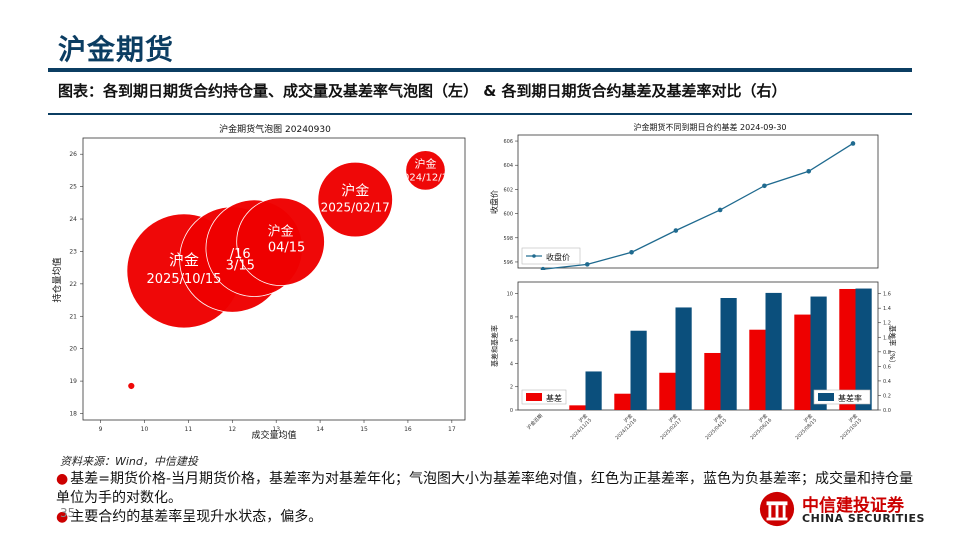 This screenshot has width=960, height=540. I want to click on title-divider, so click(480, 70).